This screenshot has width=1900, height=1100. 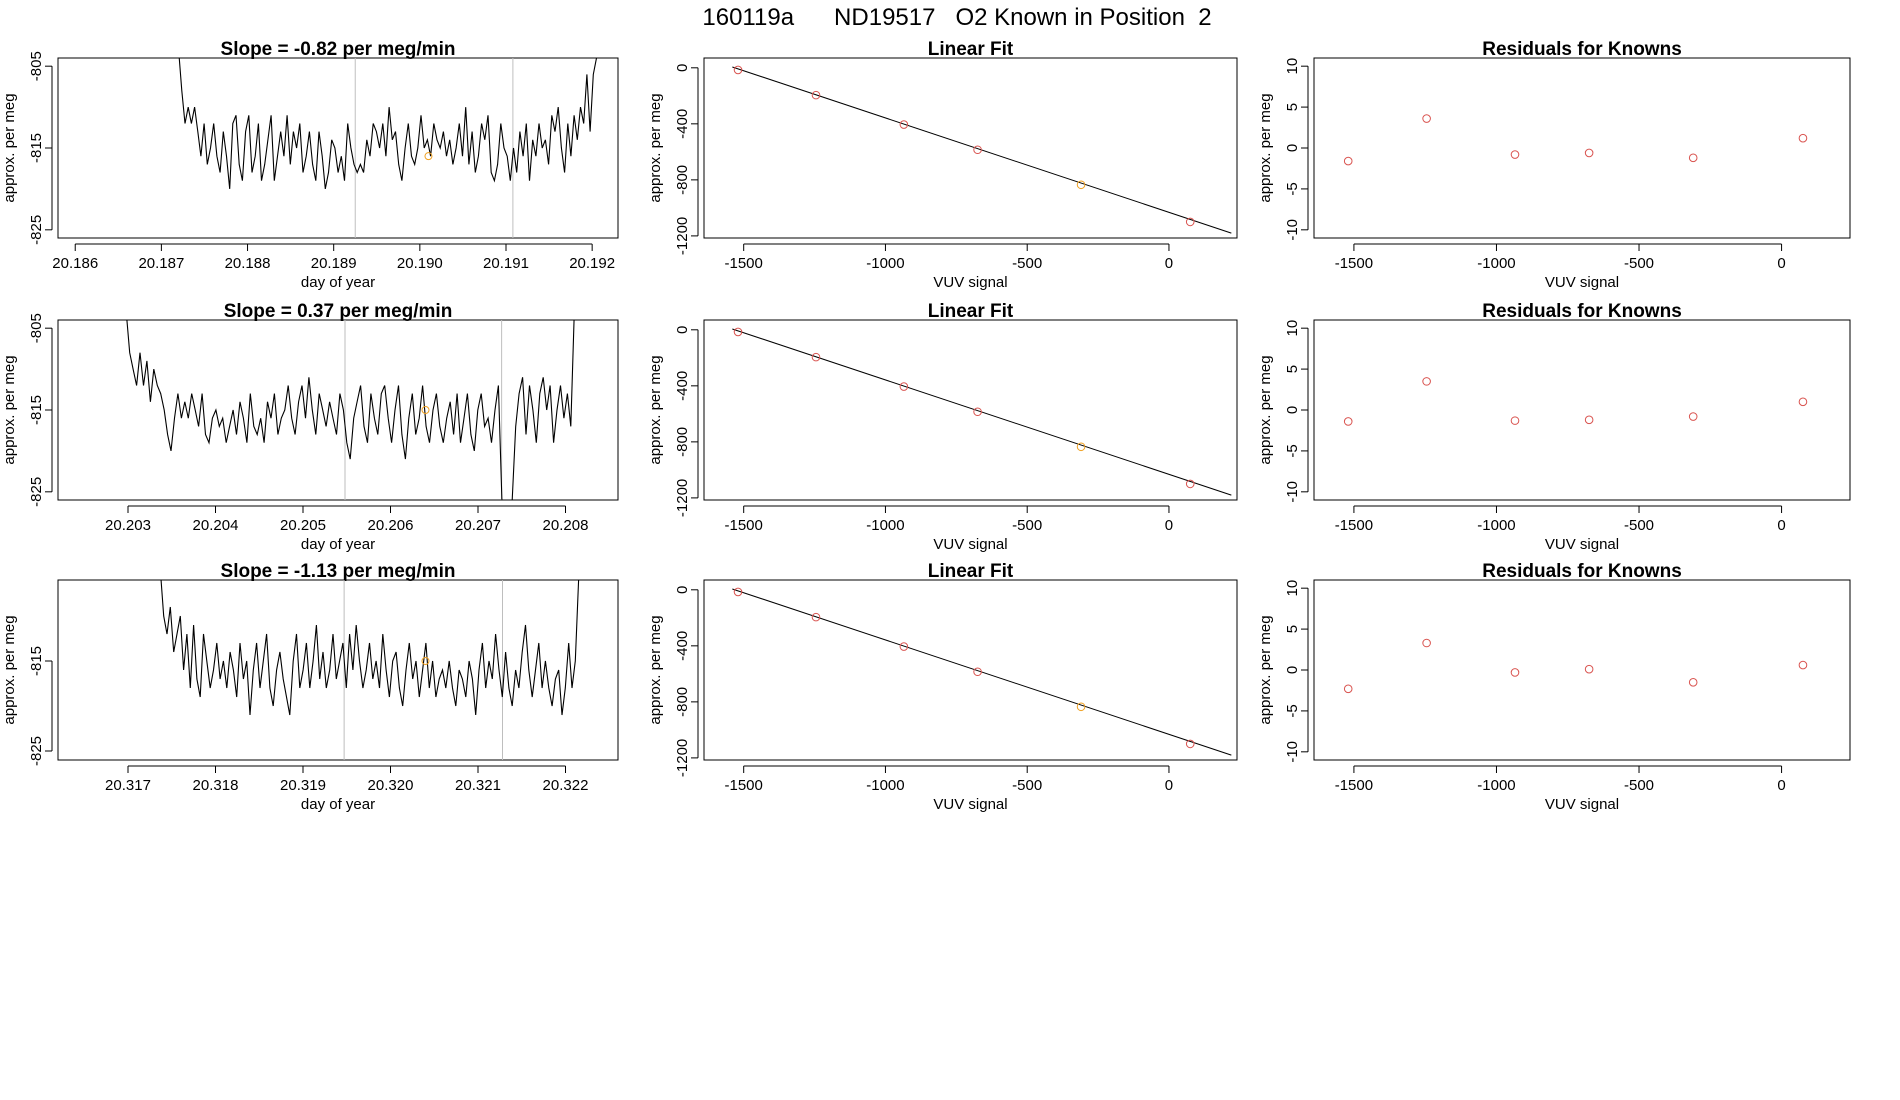 I want to click on y-tick-label: -1200, so click(x=682, y=498).